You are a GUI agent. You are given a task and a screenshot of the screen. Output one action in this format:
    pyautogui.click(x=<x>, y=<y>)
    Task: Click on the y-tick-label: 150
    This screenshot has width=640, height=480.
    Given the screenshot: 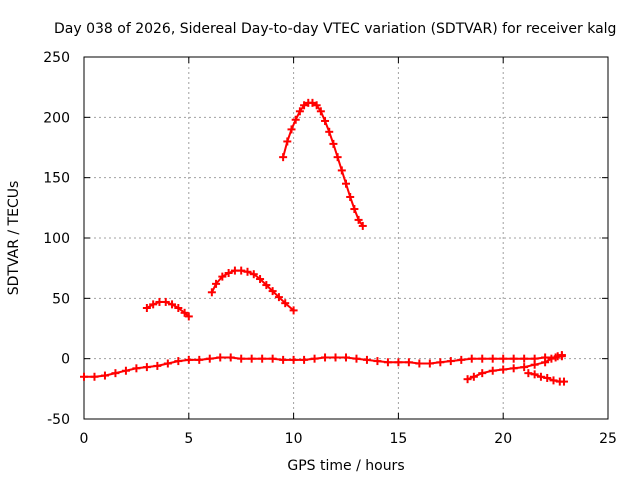 What is the action you would take?
    pyautogui.click(x=56, y=179)
    